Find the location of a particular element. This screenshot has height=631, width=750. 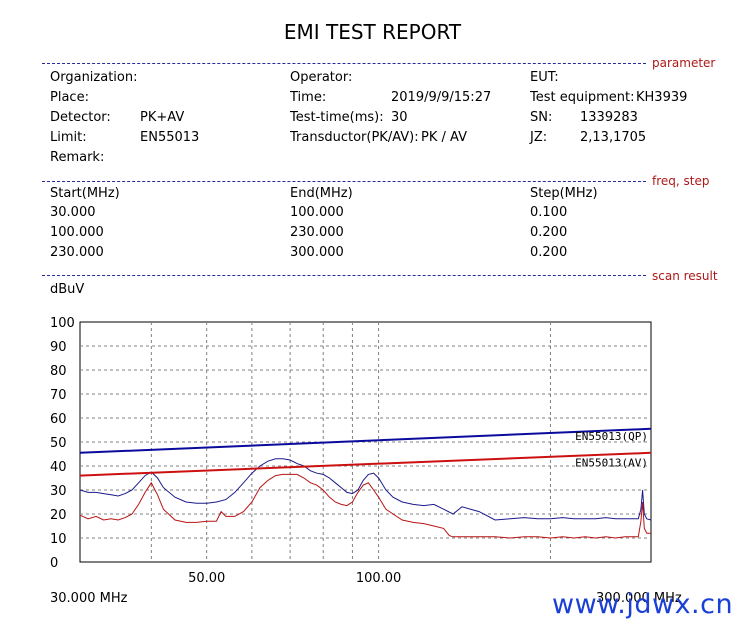

watermark-text: www.jdwx.cn is located at coordinates (643, 604).